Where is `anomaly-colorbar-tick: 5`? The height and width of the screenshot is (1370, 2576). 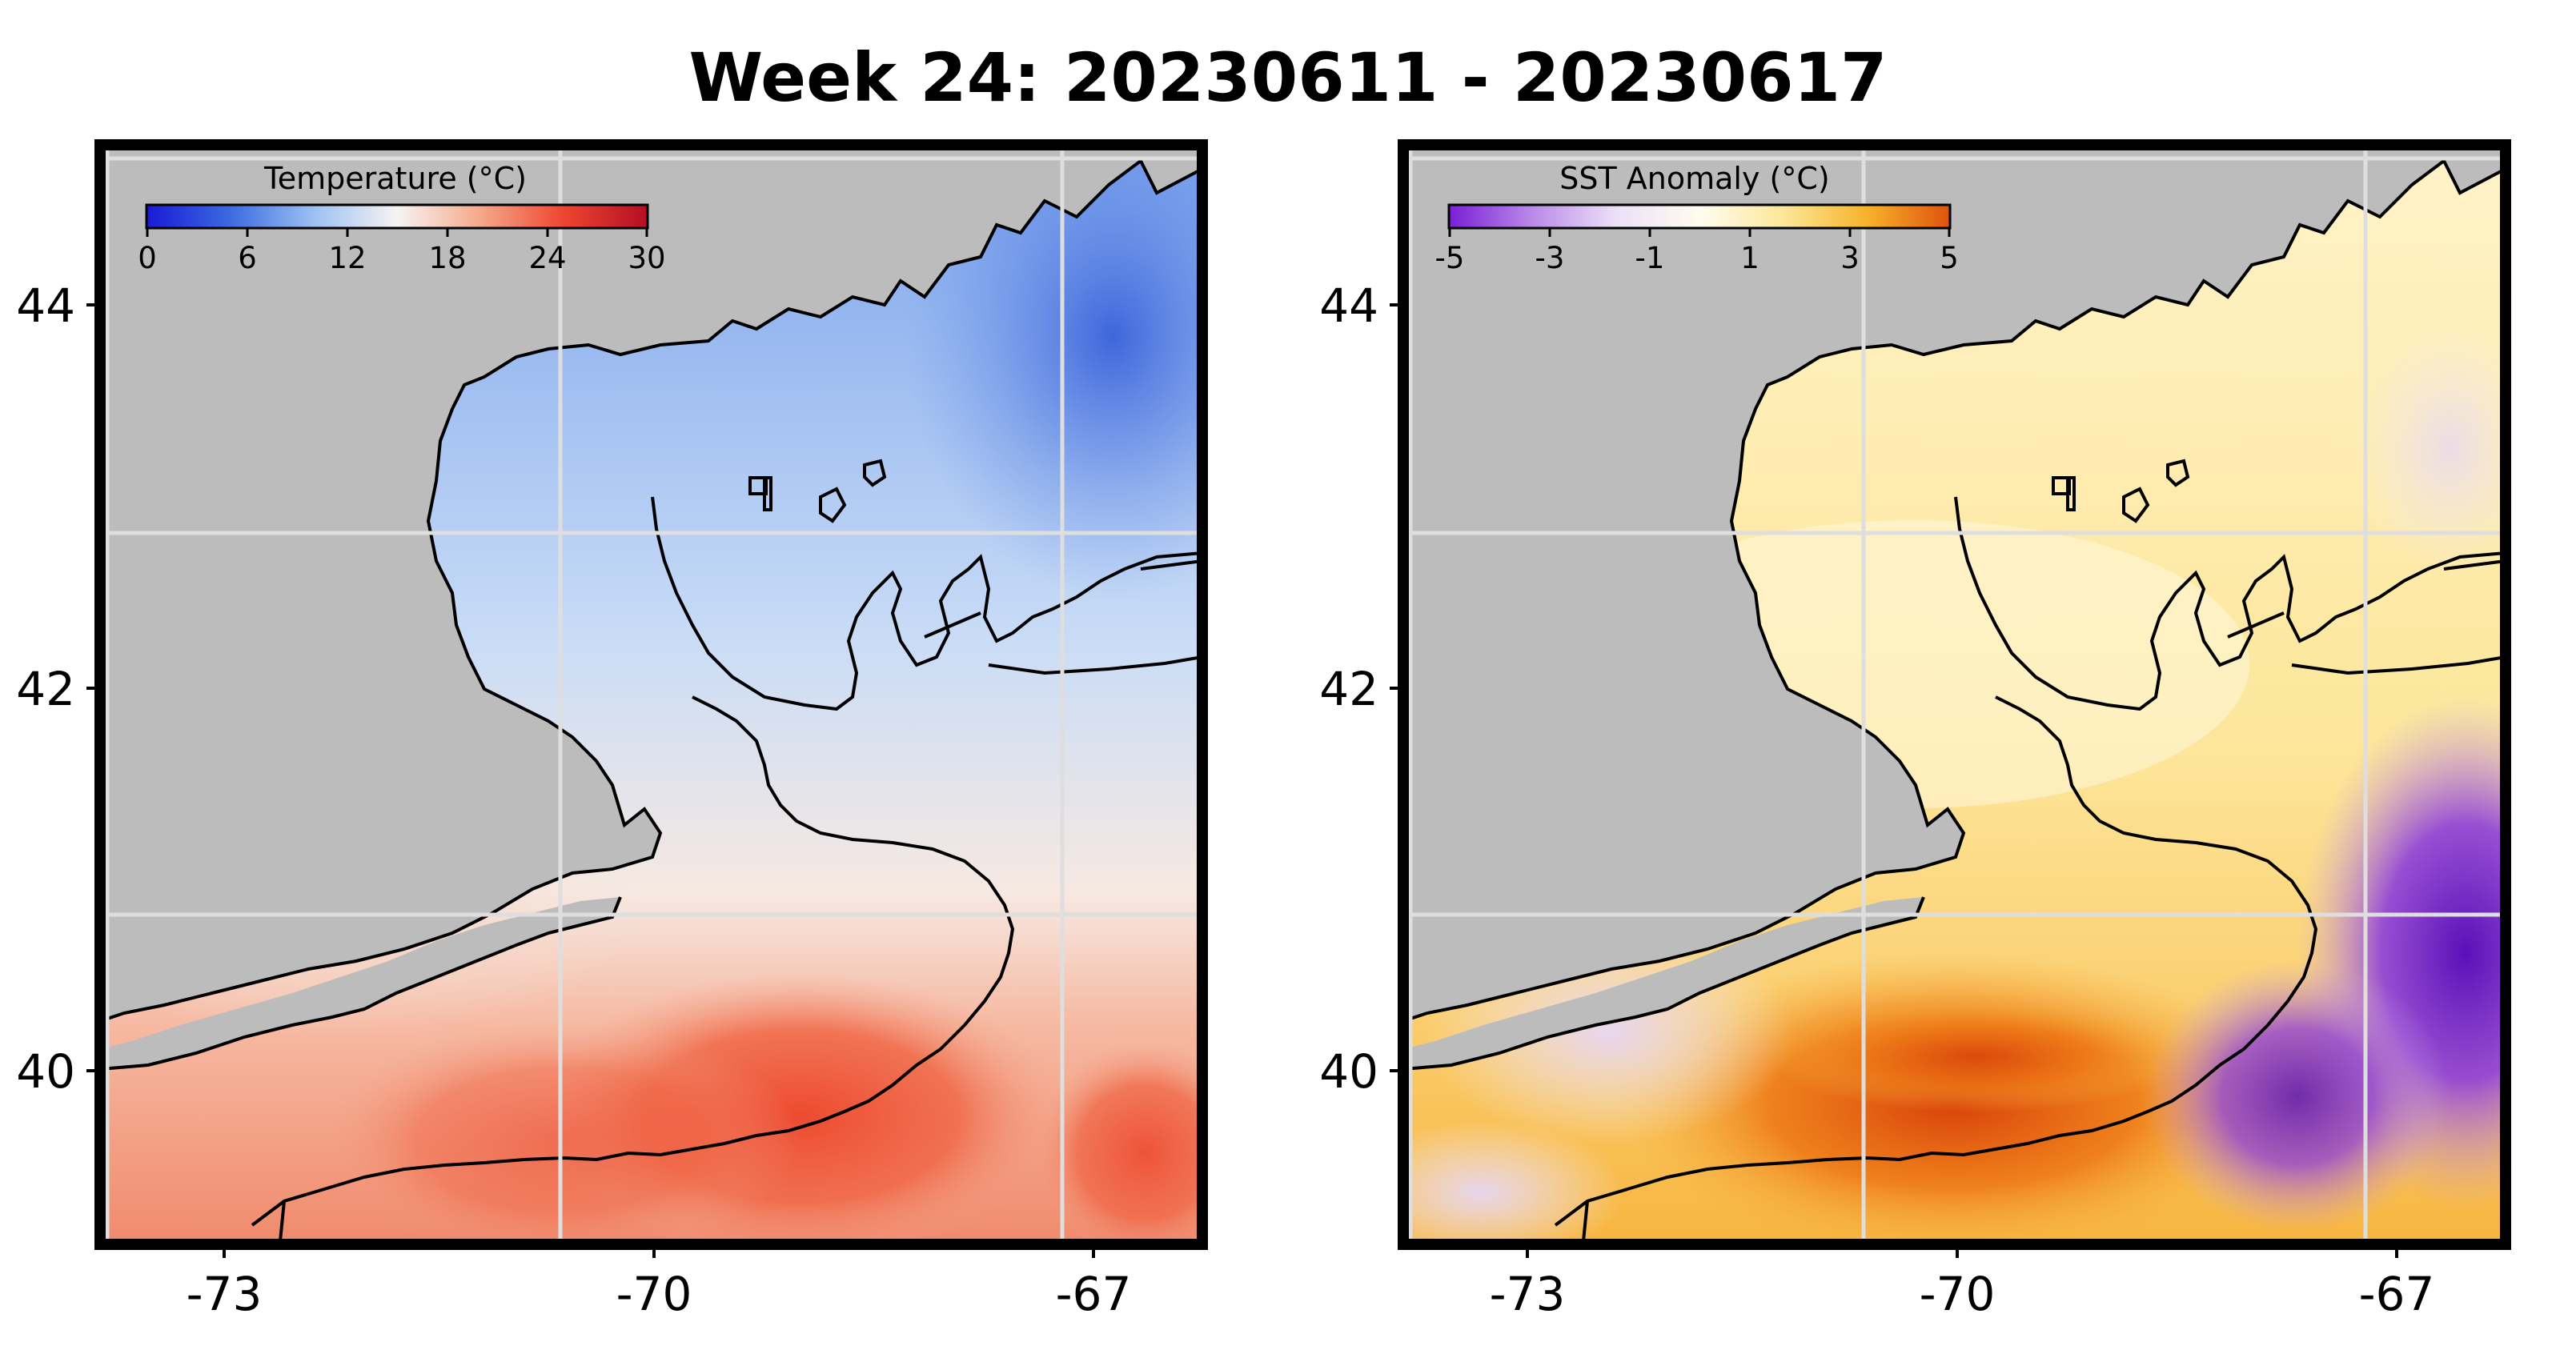 anomaly-colorbar-tick: 5 is located at coordinates (1950, 258).